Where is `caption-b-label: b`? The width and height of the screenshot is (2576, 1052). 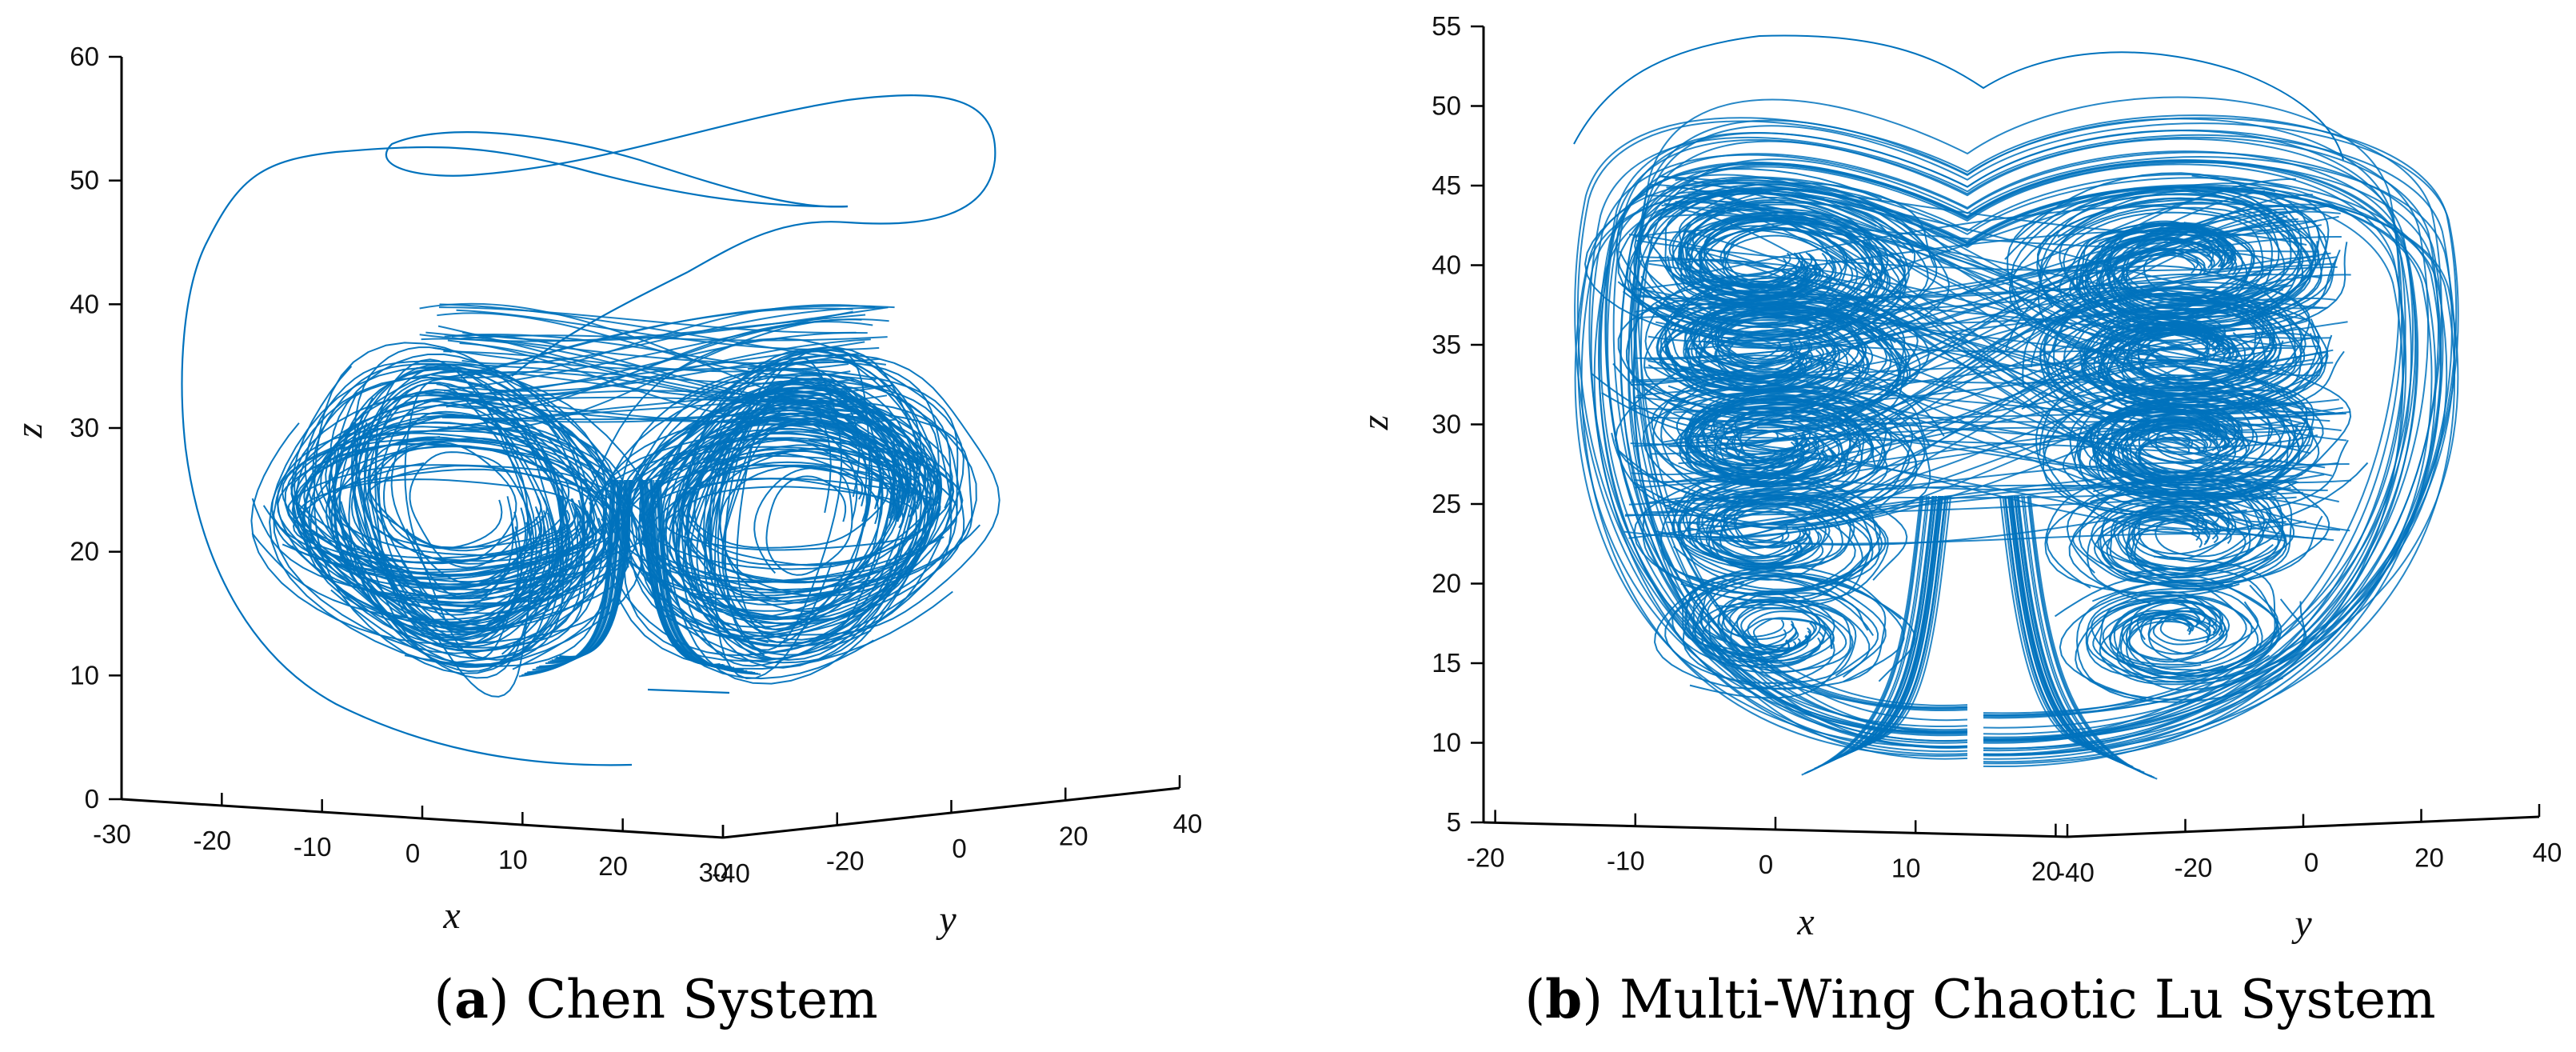
caption-b-label: b is located at coordinates (1563, 999).